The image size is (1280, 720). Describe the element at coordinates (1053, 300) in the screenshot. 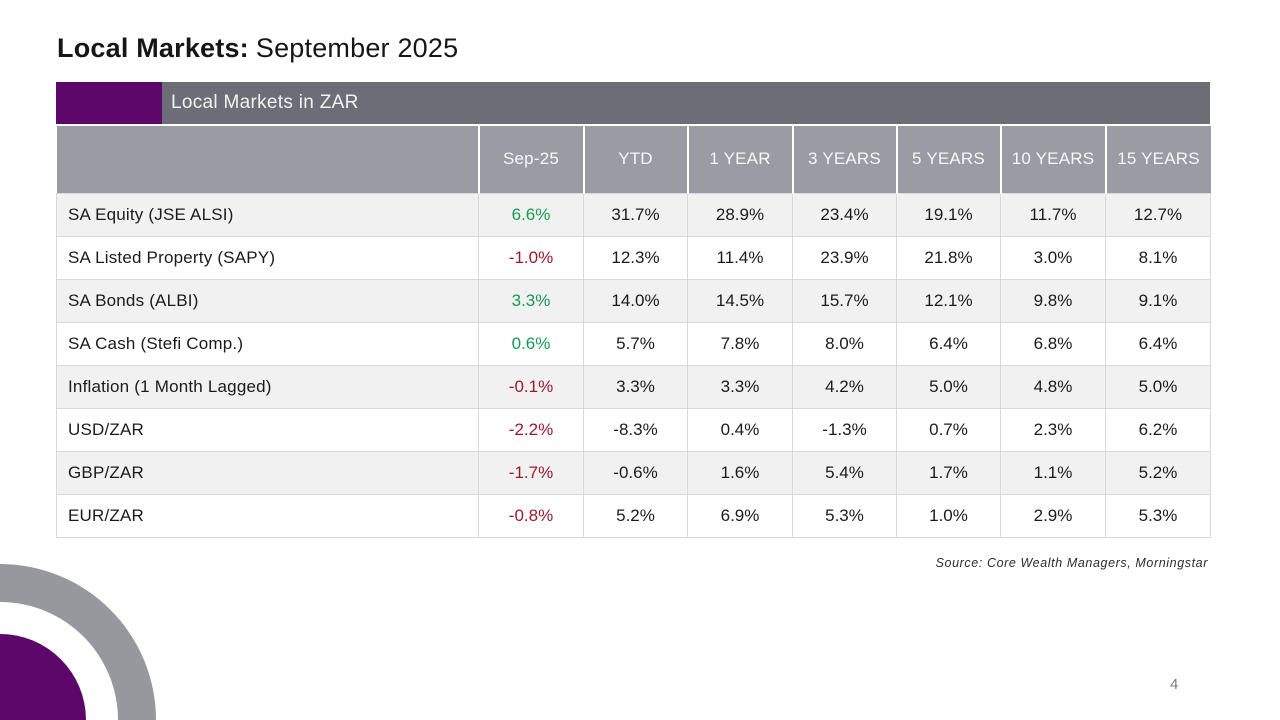

I see `metric-cell: 9.8%` at that location.